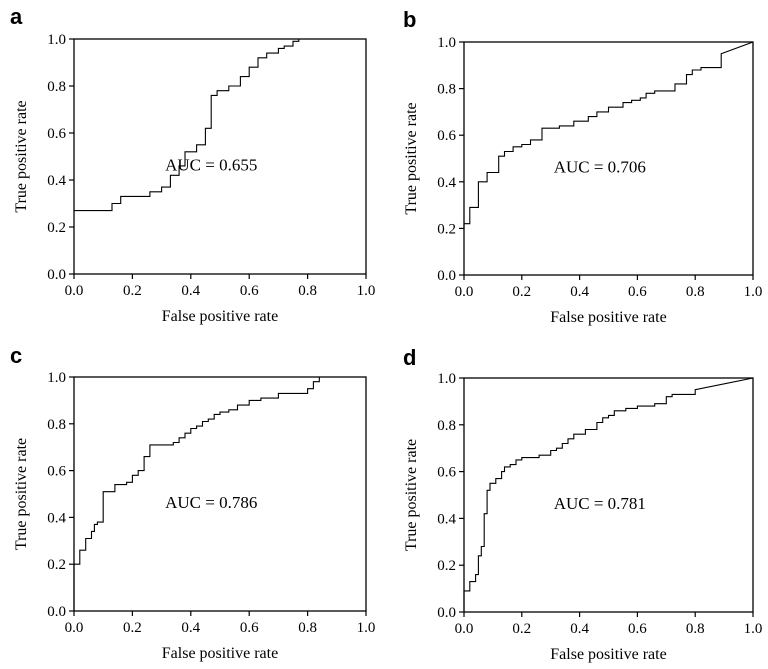  What do you see at coordinates (211, 502) in the screenshot?
I see `auc-annotation: AUC = 0.786` at bounding box center [211, 502].